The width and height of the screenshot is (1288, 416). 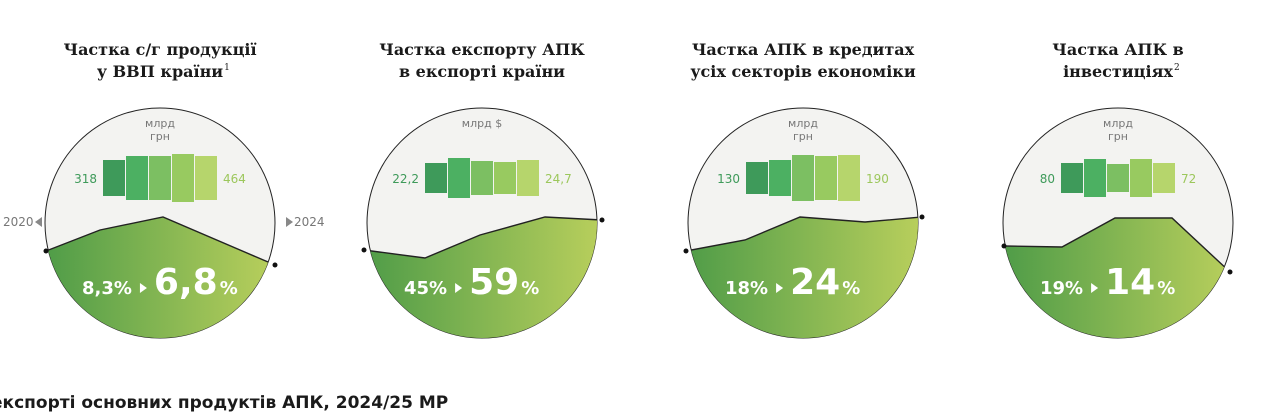 What do you see at coordinates (494, 282) in the screenshot?
I see `share-end: 59` at bounding box center [494, 282].